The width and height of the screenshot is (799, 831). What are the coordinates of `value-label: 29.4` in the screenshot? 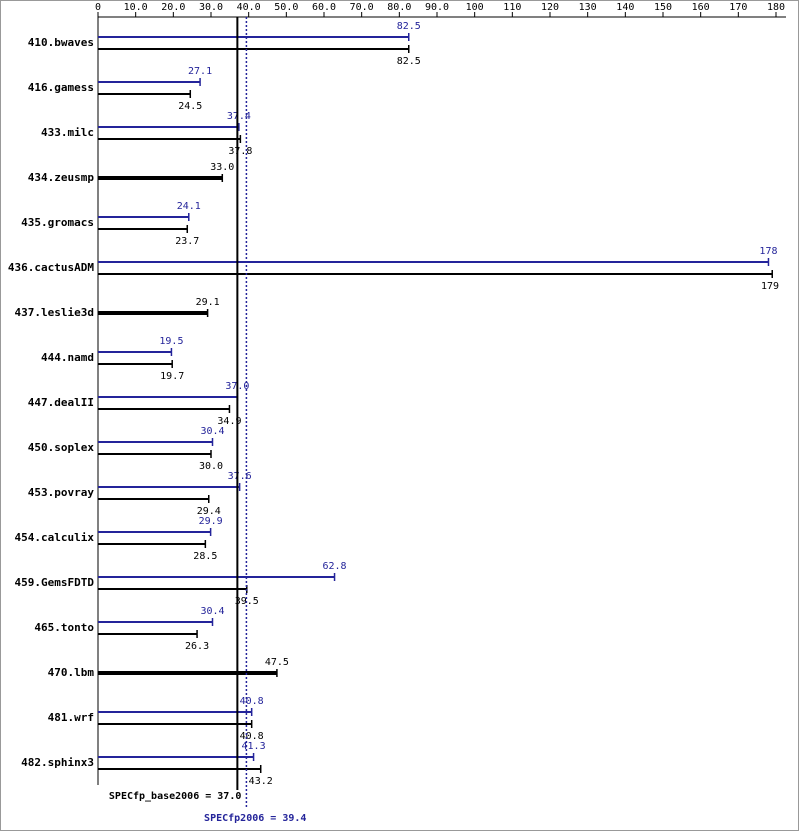 It's located at (209, 511).